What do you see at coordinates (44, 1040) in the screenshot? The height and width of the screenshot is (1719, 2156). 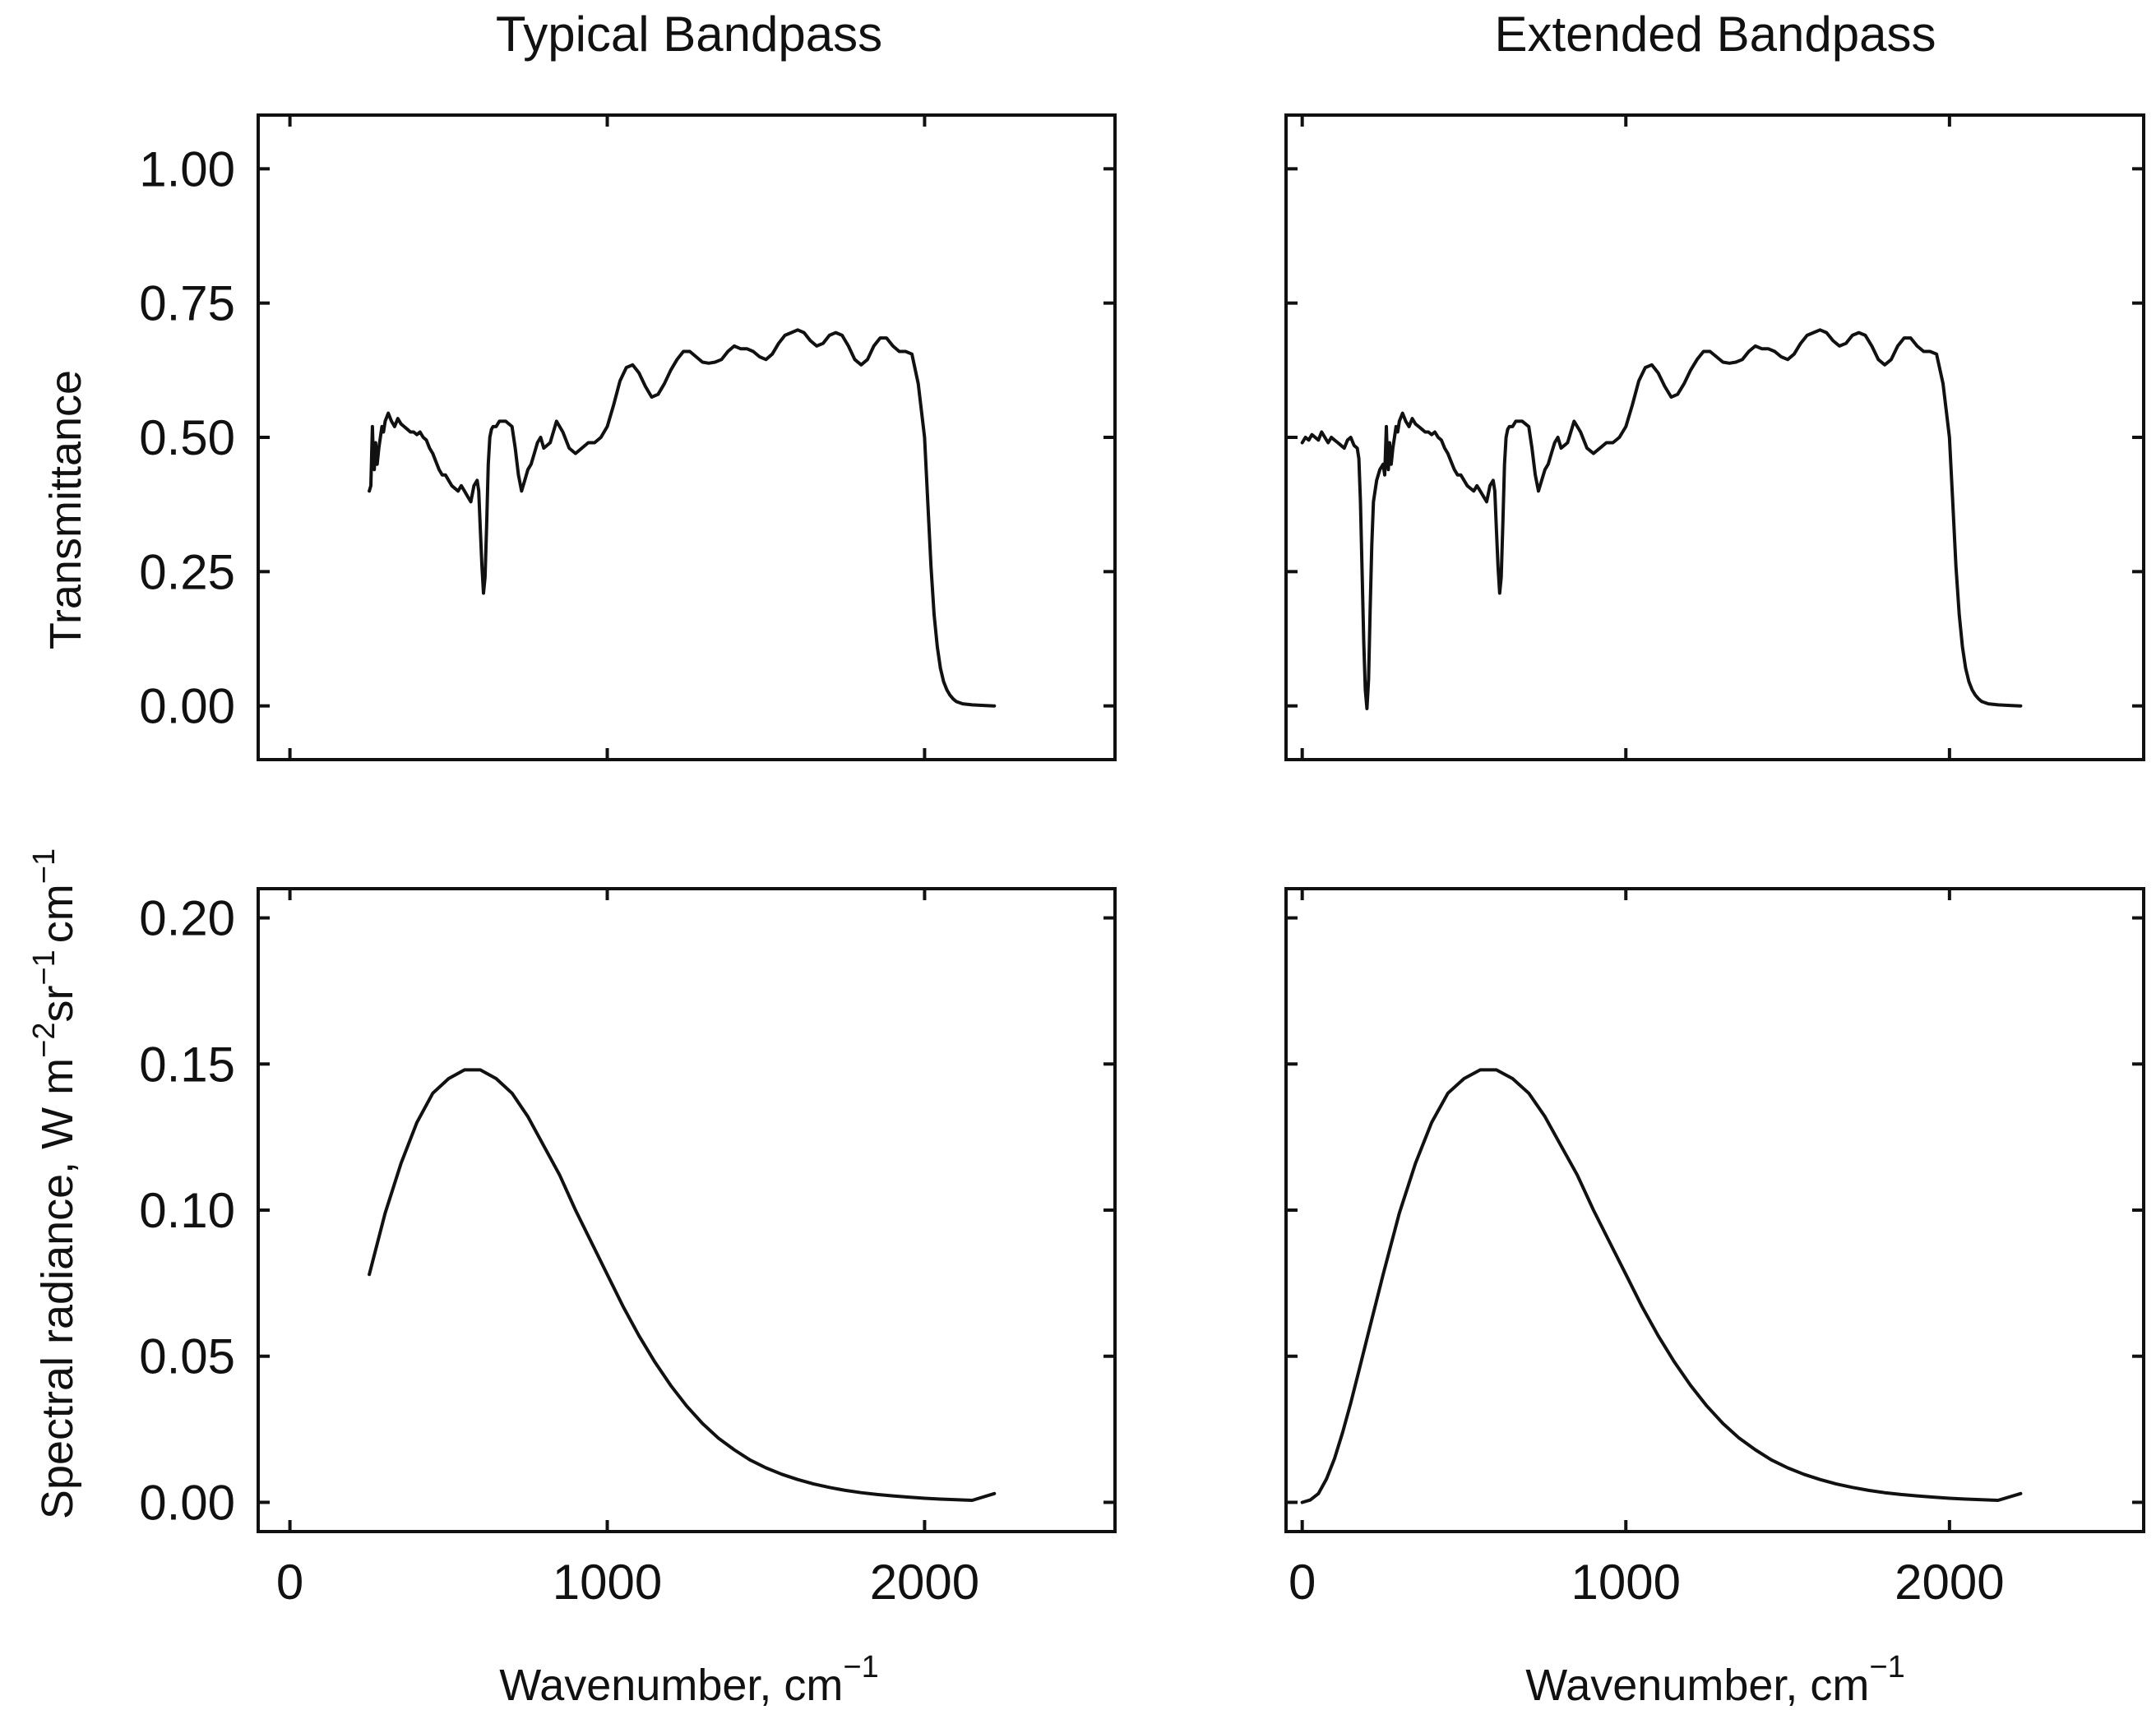 I see `ylabel-sup: −2` at bounding box center [44, 1040].